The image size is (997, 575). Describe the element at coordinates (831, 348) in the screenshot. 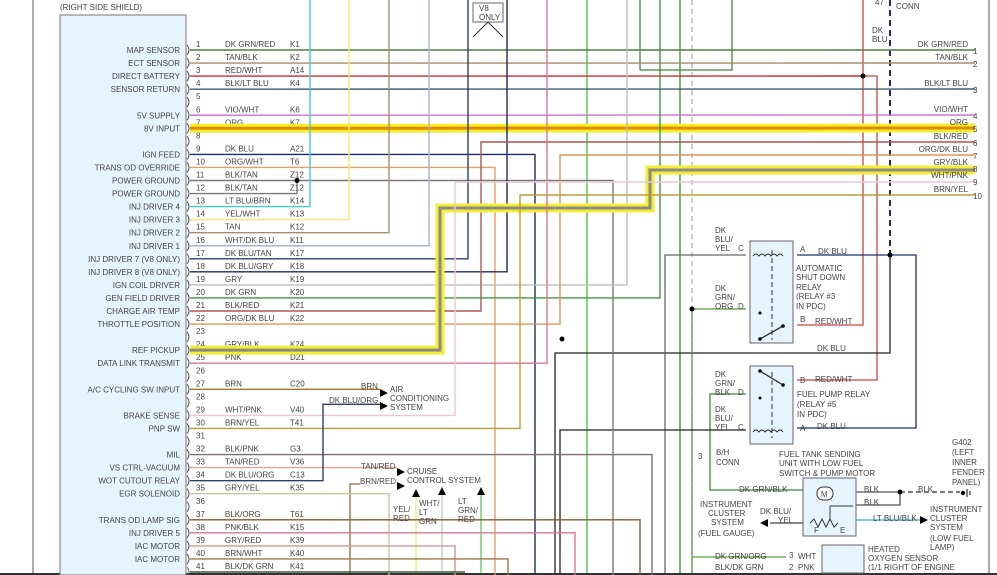

I see `wire-label: DK BLU` at that location.